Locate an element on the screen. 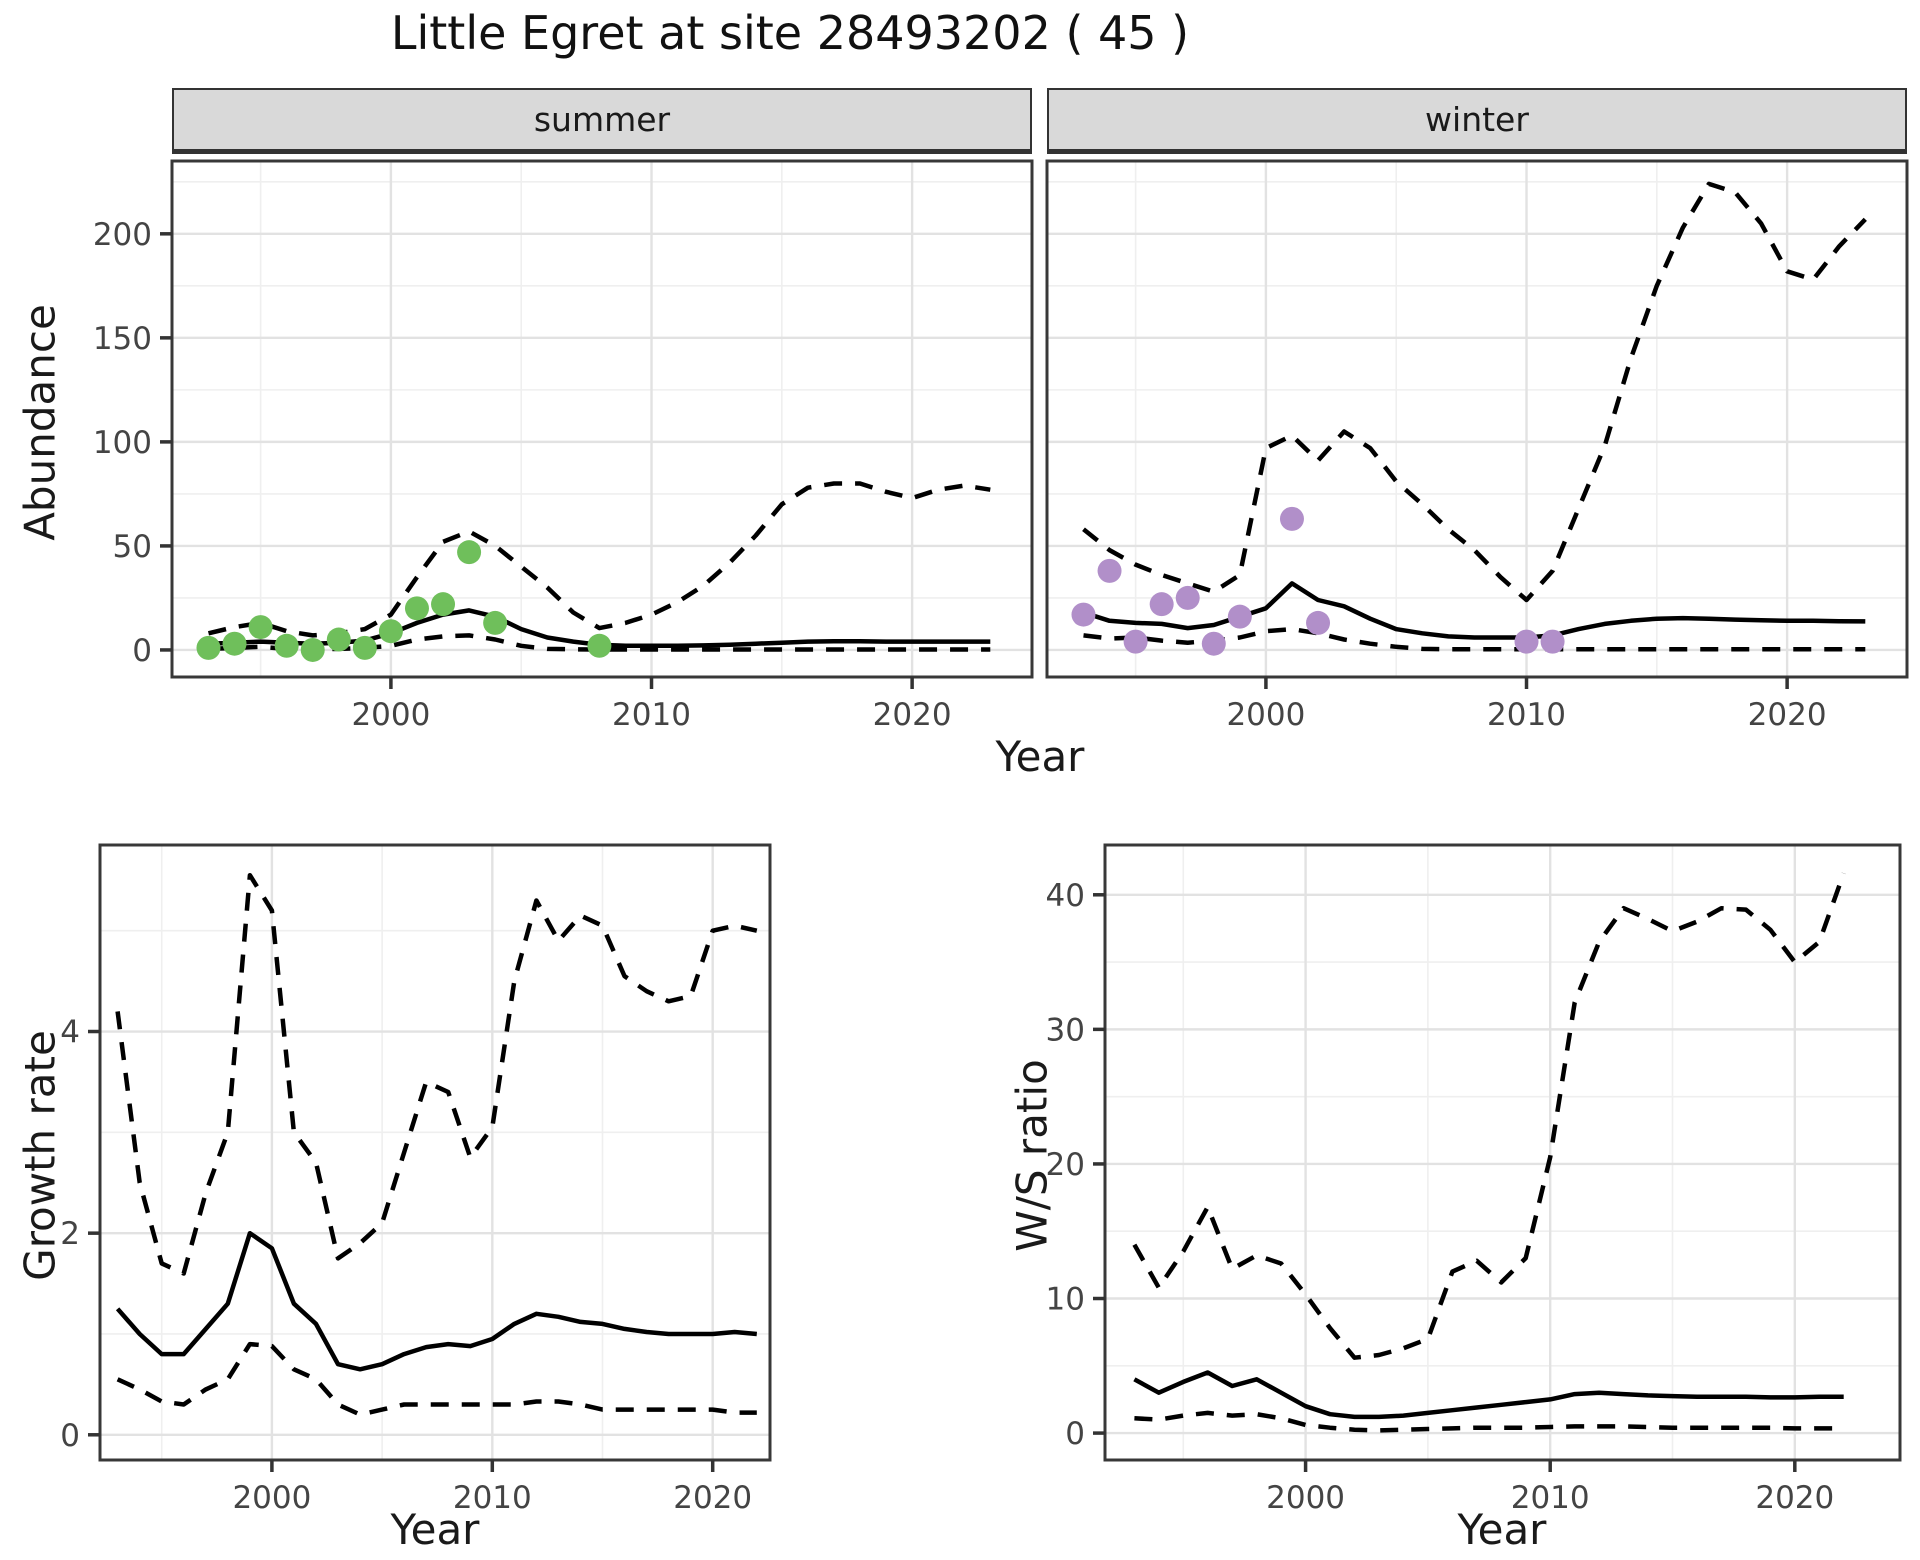 This screenshot has height=1560, width=1920. svg-text: 4 is located at coordinates (70, 1033).